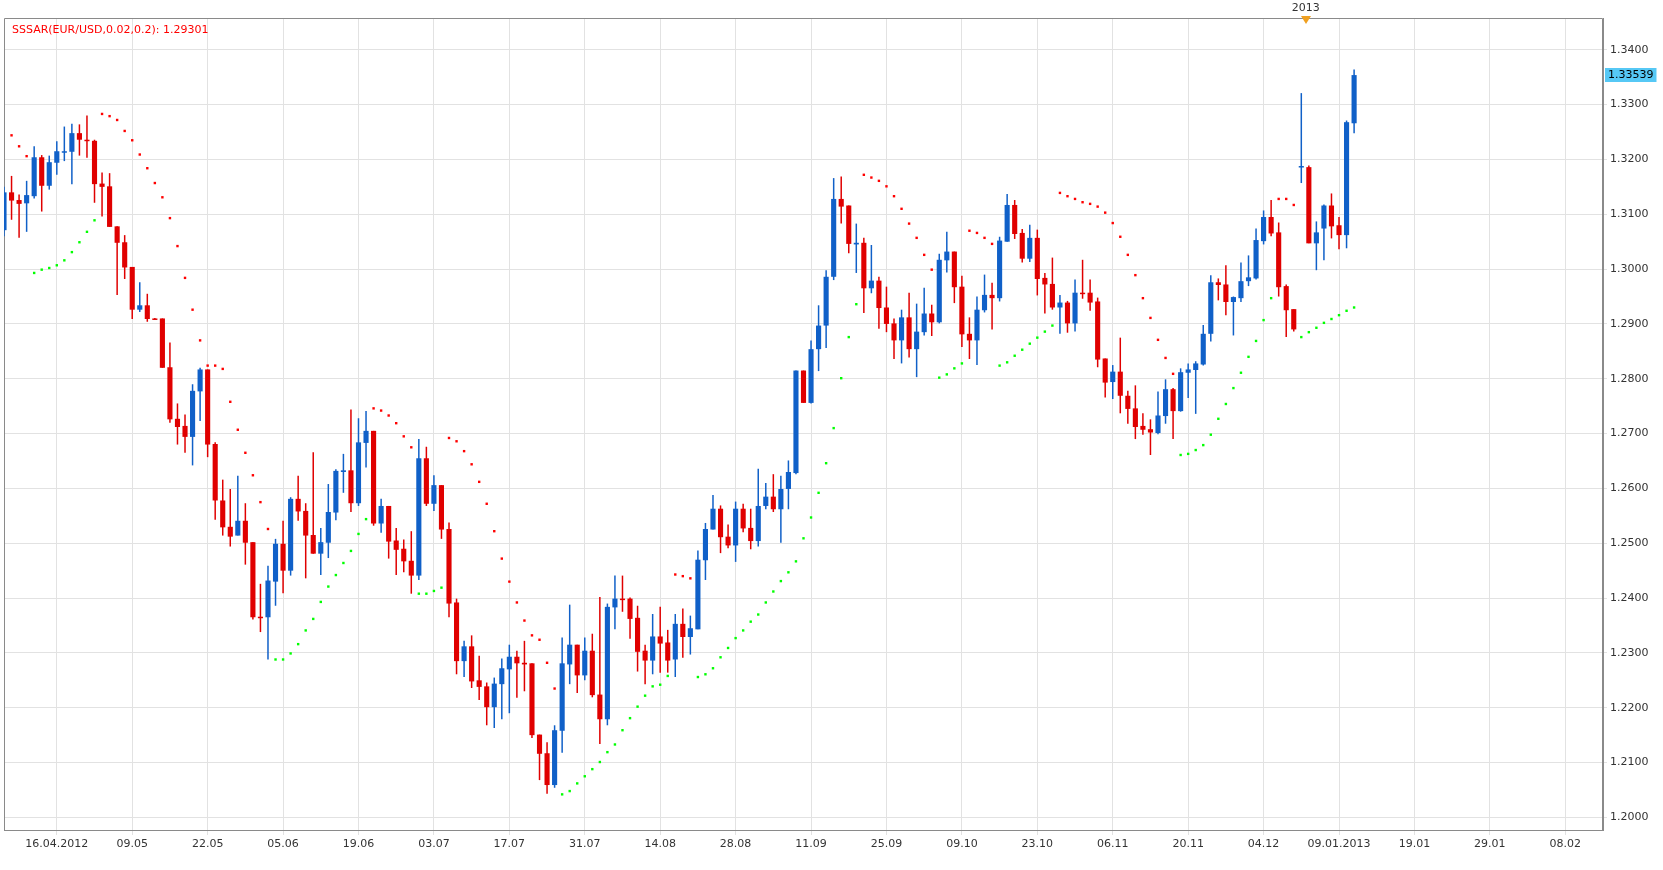  Describe the element at coordinates (1305, 7) in the screenshot. I see `text: 2013` at that location.